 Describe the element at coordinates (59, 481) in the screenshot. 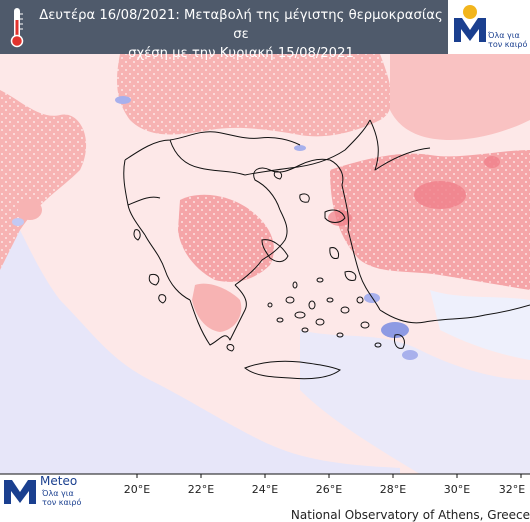

I see `logo-brand: Meteo` at that location.